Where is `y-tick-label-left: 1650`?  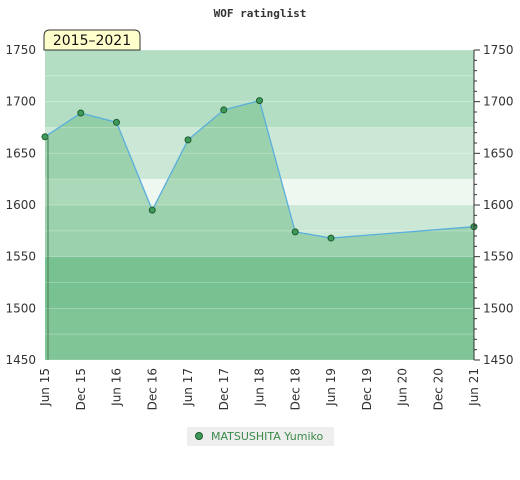
y-tick-label-left: 1650 is located at coordinates (20, 153).